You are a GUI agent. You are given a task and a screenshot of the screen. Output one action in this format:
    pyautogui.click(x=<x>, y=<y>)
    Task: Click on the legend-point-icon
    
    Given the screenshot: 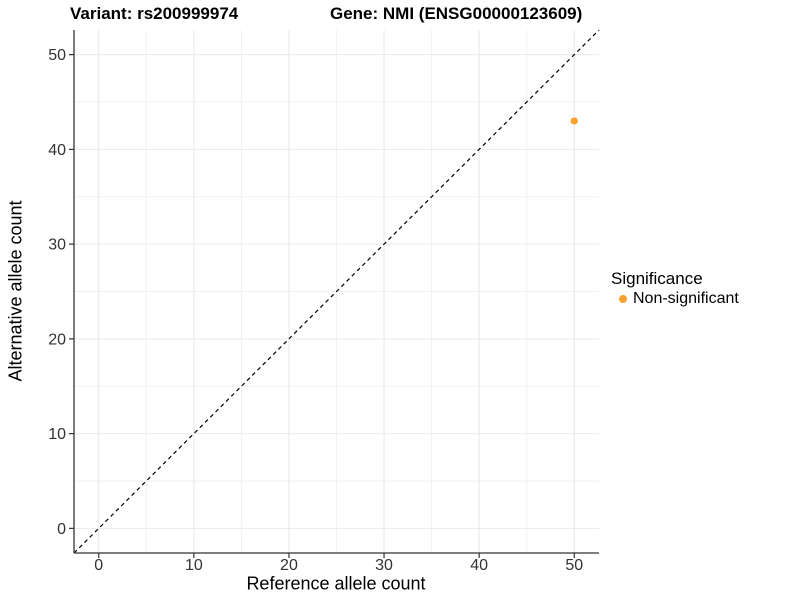 What is the action you would take?
    pyautogui.click(x=623, y=299)
    